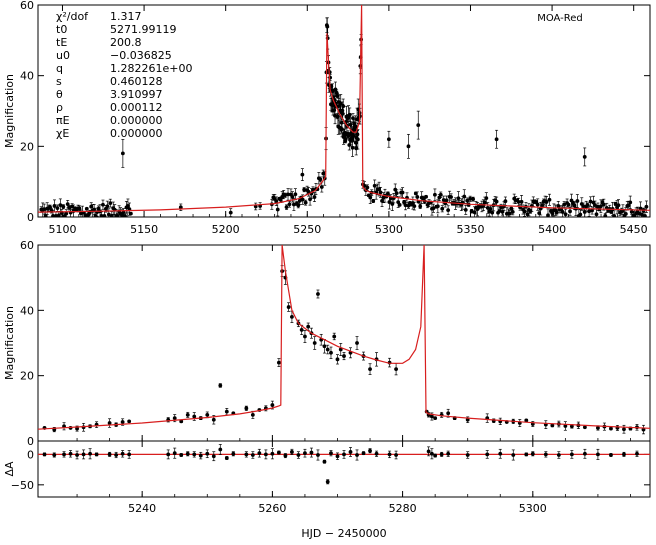 Image resolution: width=656 pixels, height=545 pixels. Describe the element at coordinates (59, 68) in the screenshot. I see `param-q-name: q` at that location.